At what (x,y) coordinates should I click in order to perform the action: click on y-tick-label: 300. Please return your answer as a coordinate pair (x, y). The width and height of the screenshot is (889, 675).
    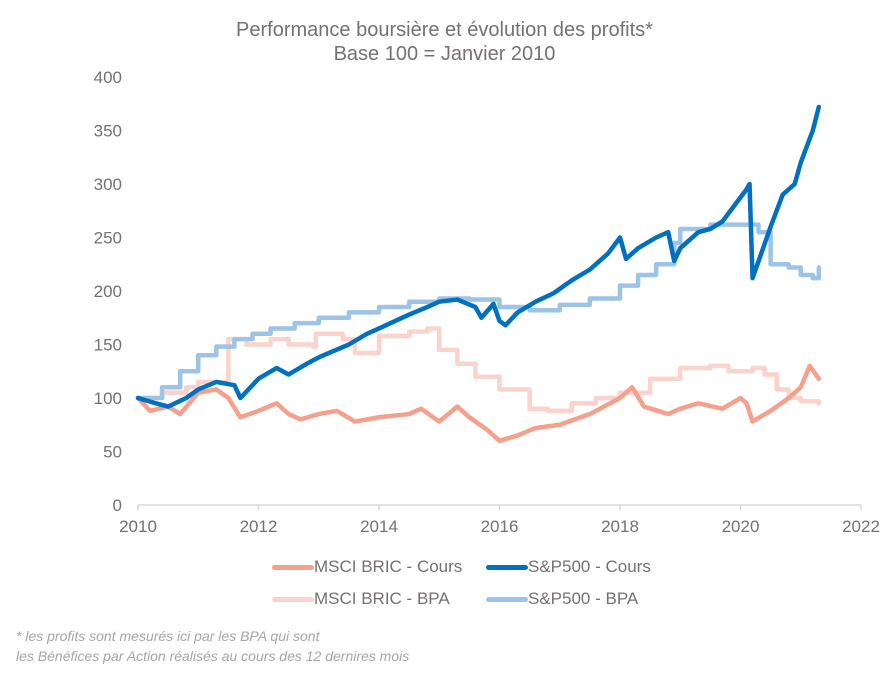
    Looking at the image, I should click on (108, 184).